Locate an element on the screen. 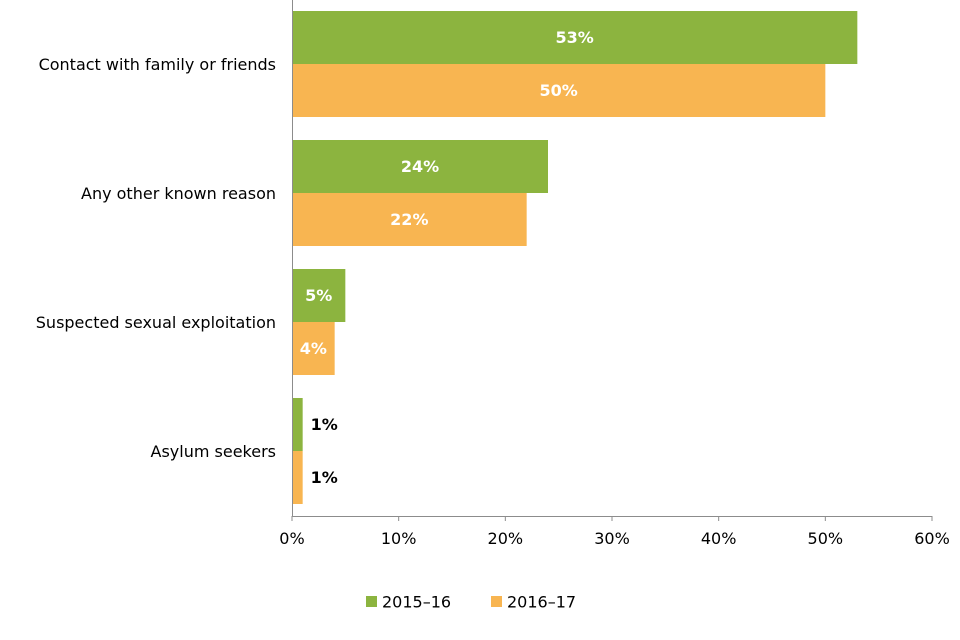  x-ticks-layer: 0% 10% 20% 30% 40% 50% 60% is located at coordinates (614, 532).